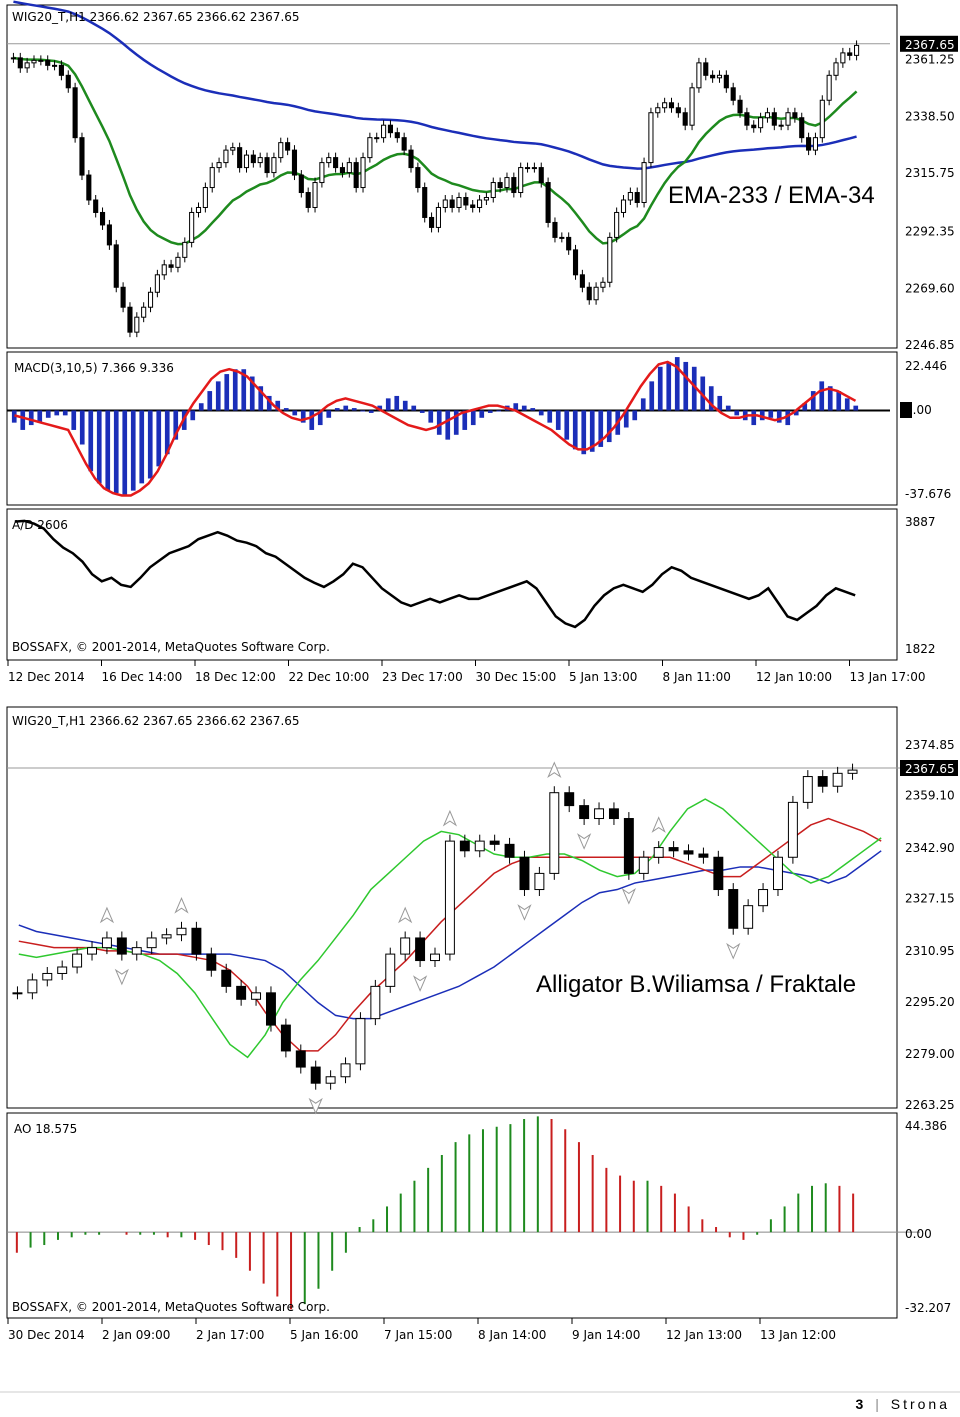 The image size is (960, 1417). What do you see at coordinates (329, 677) in the screenshot?
I see `time-axis-1-label: 22 Dec 10:00` at bounding box center [329, 677].